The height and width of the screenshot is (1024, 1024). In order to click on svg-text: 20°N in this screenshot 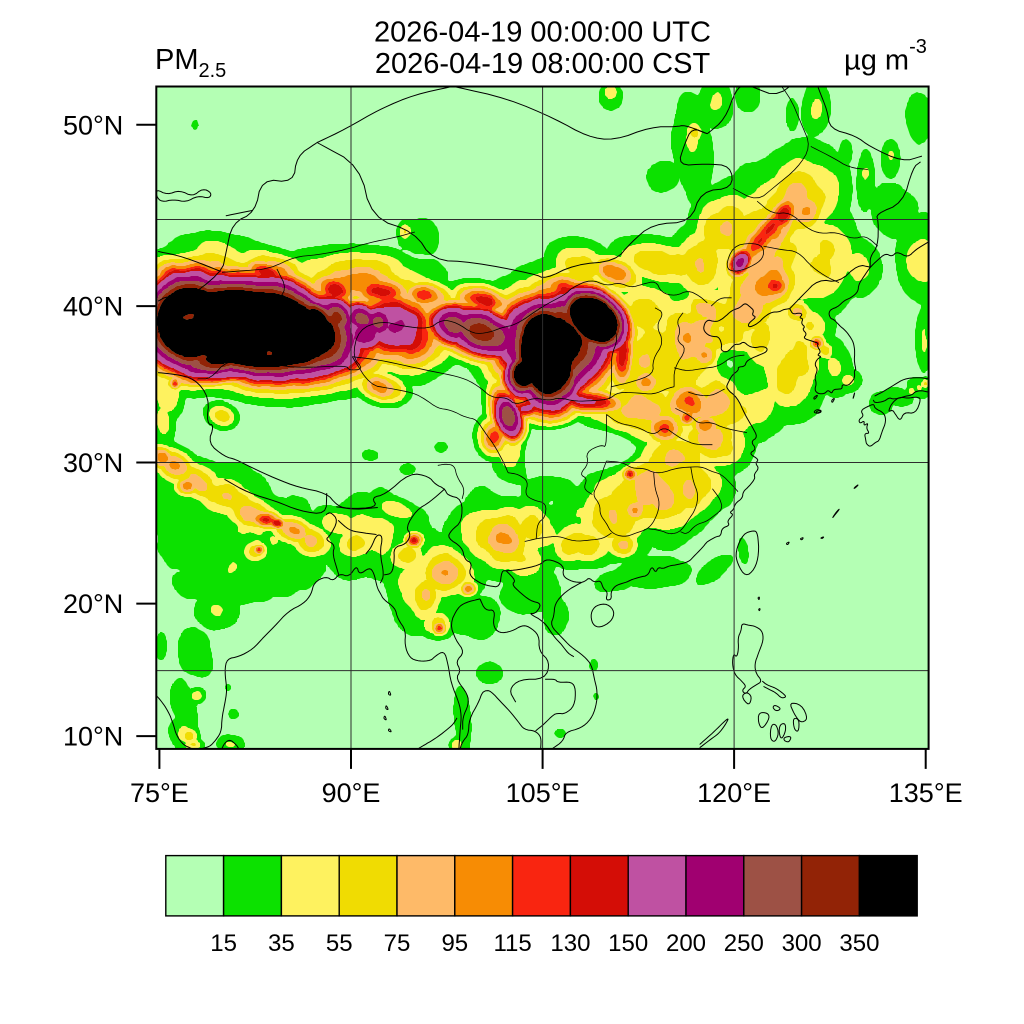, I will do `click(93, 604)`.